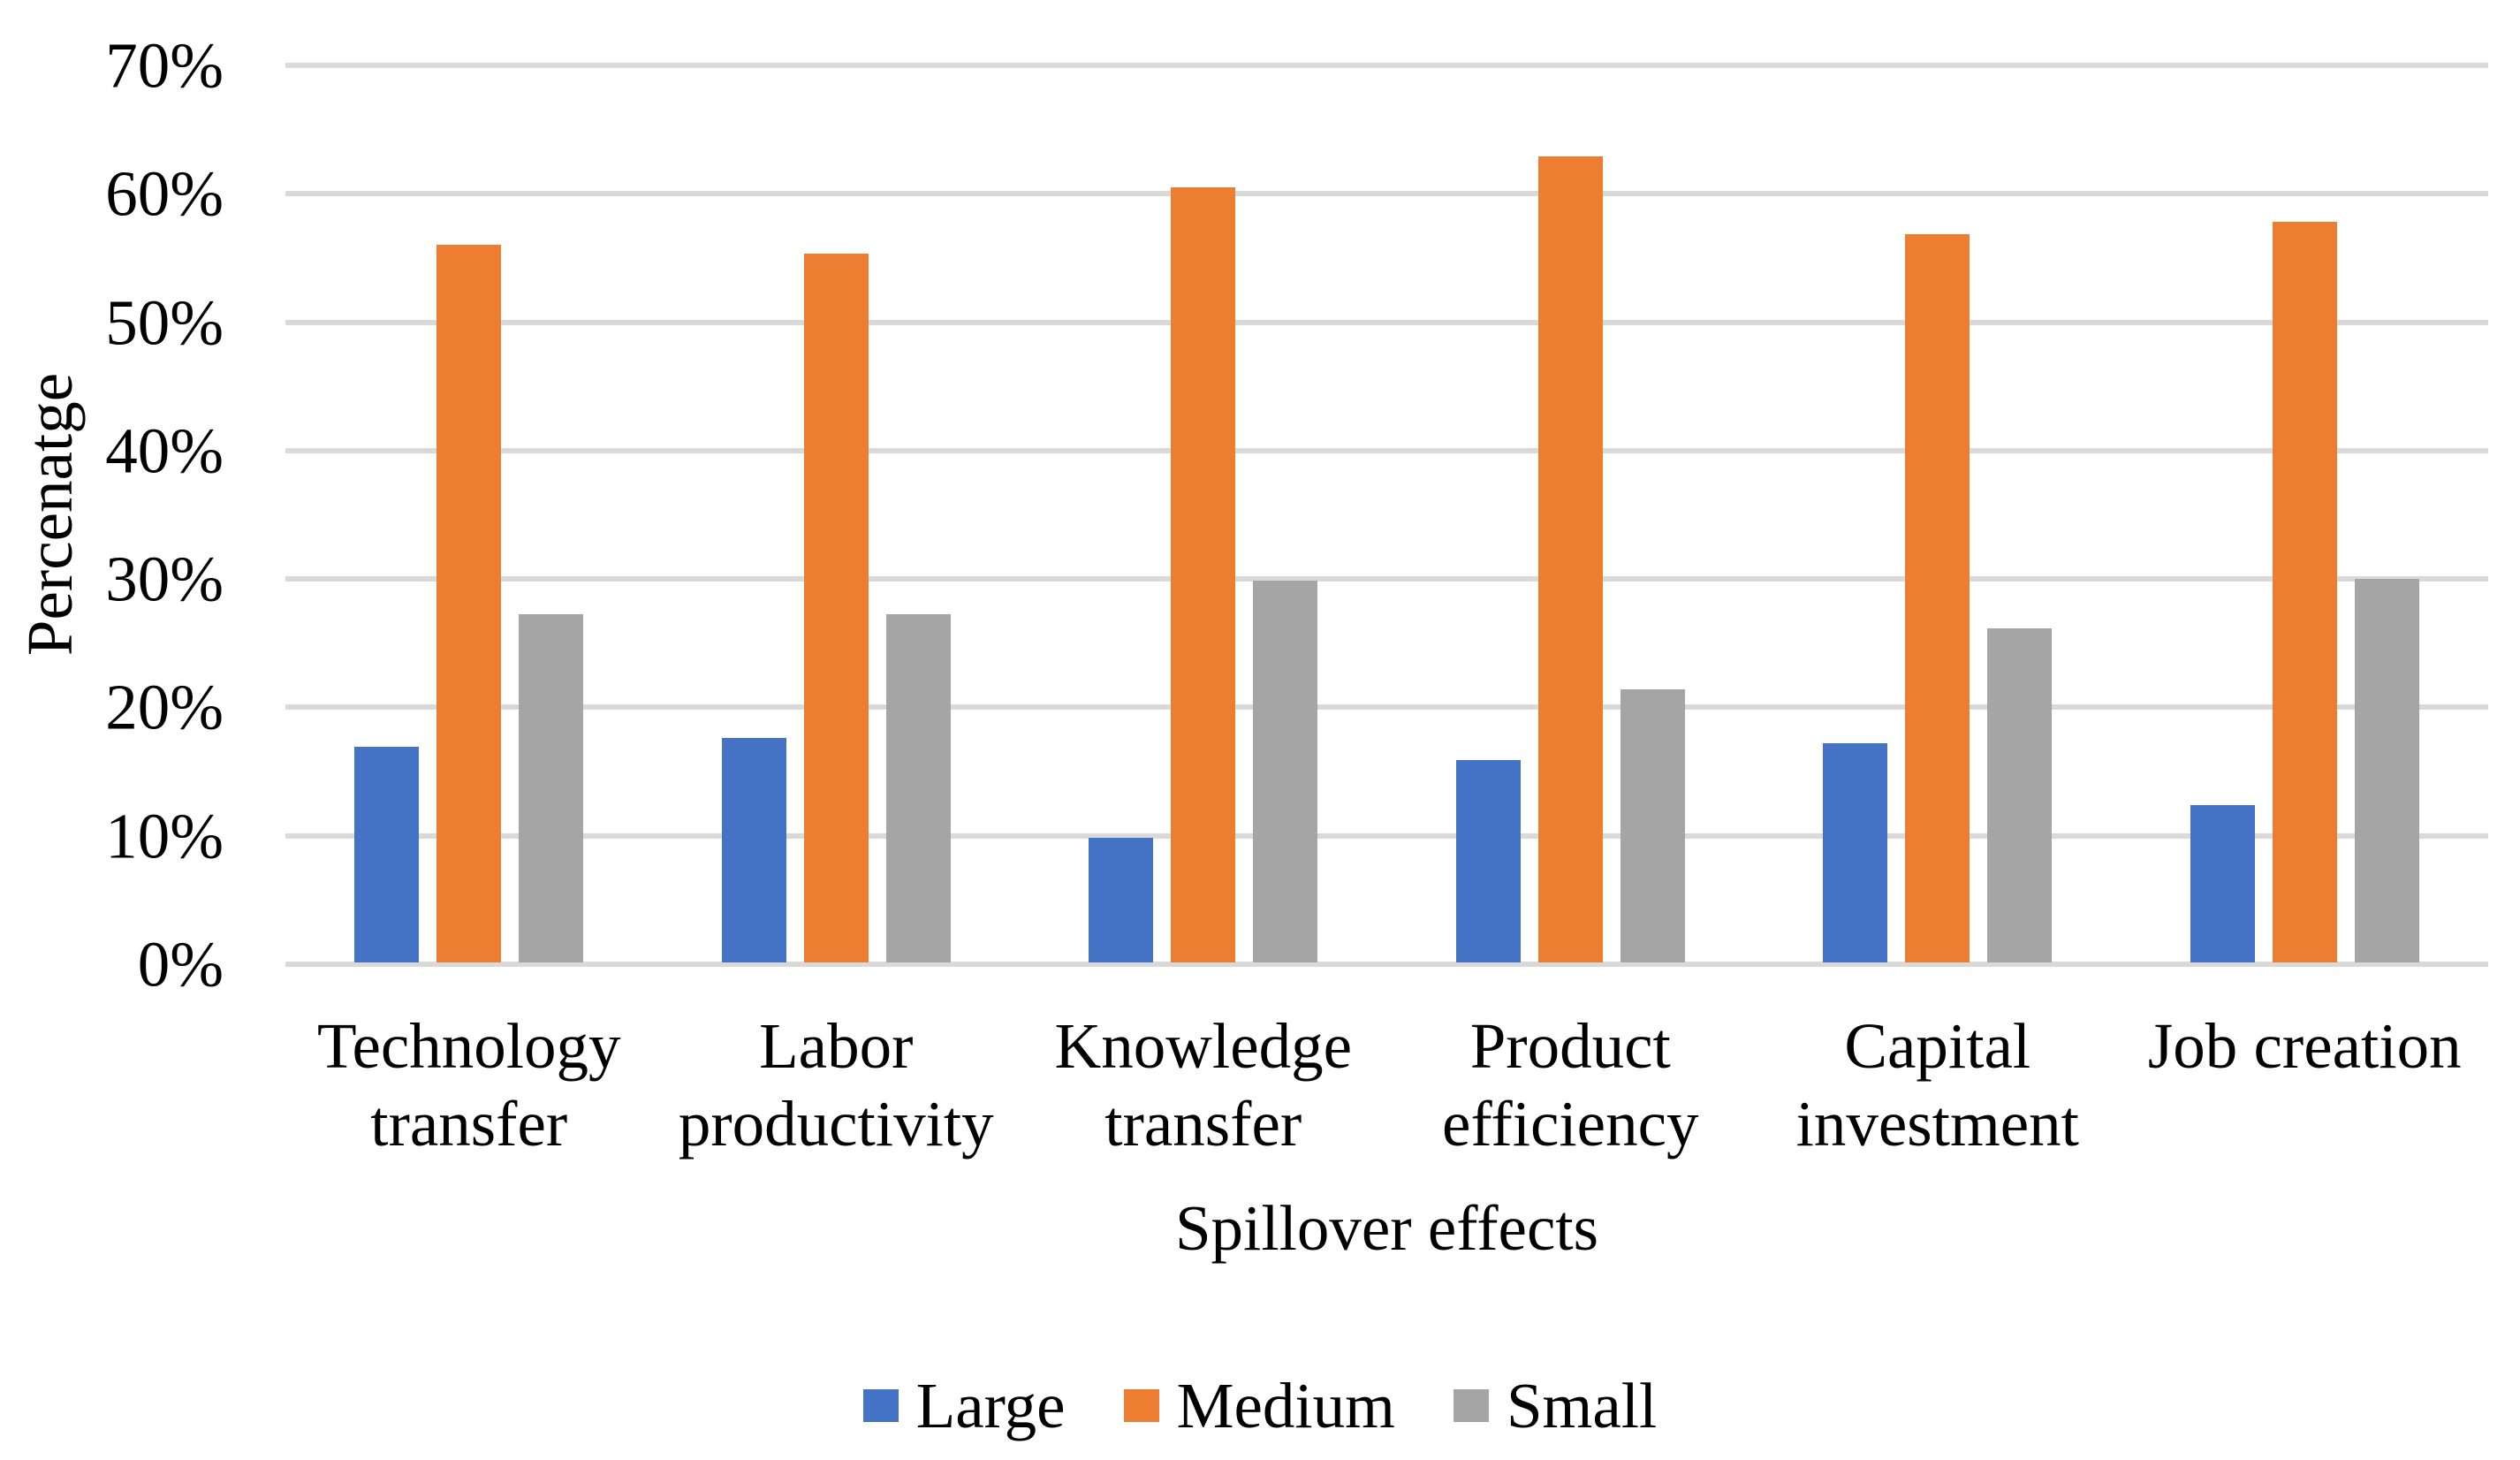  Describe the element at coordinates (2304, 1046) in the screenshot. I see `category-label: Job creation` at that location.